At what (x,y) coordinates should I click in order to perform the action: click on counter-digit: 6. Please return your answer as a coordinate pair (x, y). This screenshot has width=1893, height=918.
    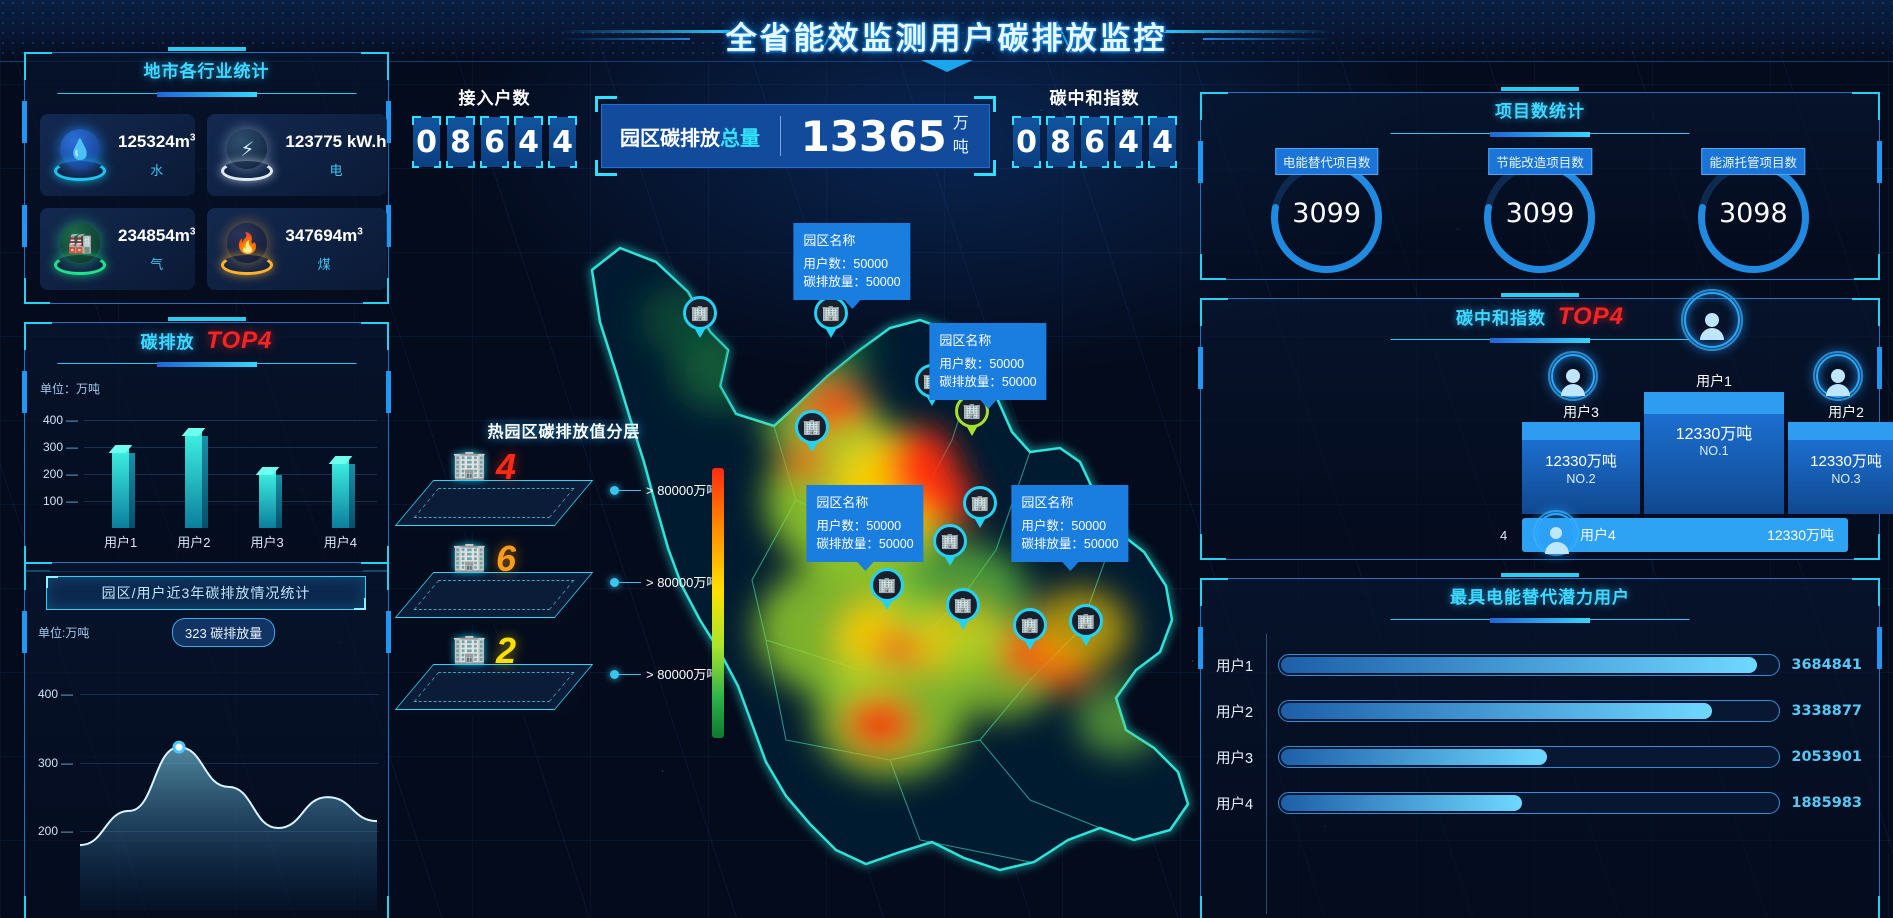
    Looking at the image, I should click on (494, 142).